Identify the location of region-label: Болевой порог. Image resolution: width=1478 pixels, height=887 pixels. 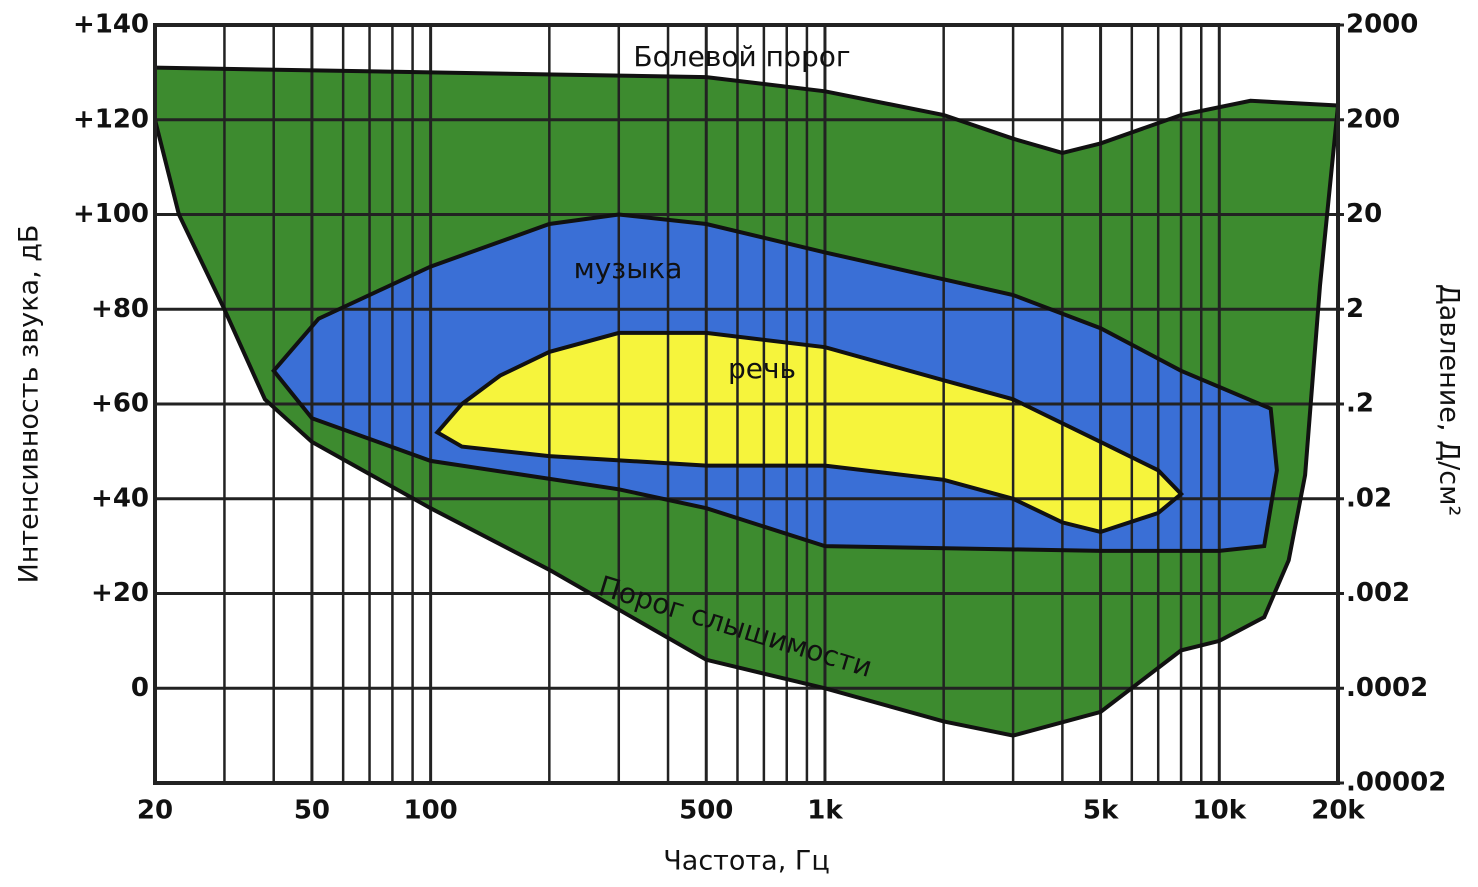
(741, 56).